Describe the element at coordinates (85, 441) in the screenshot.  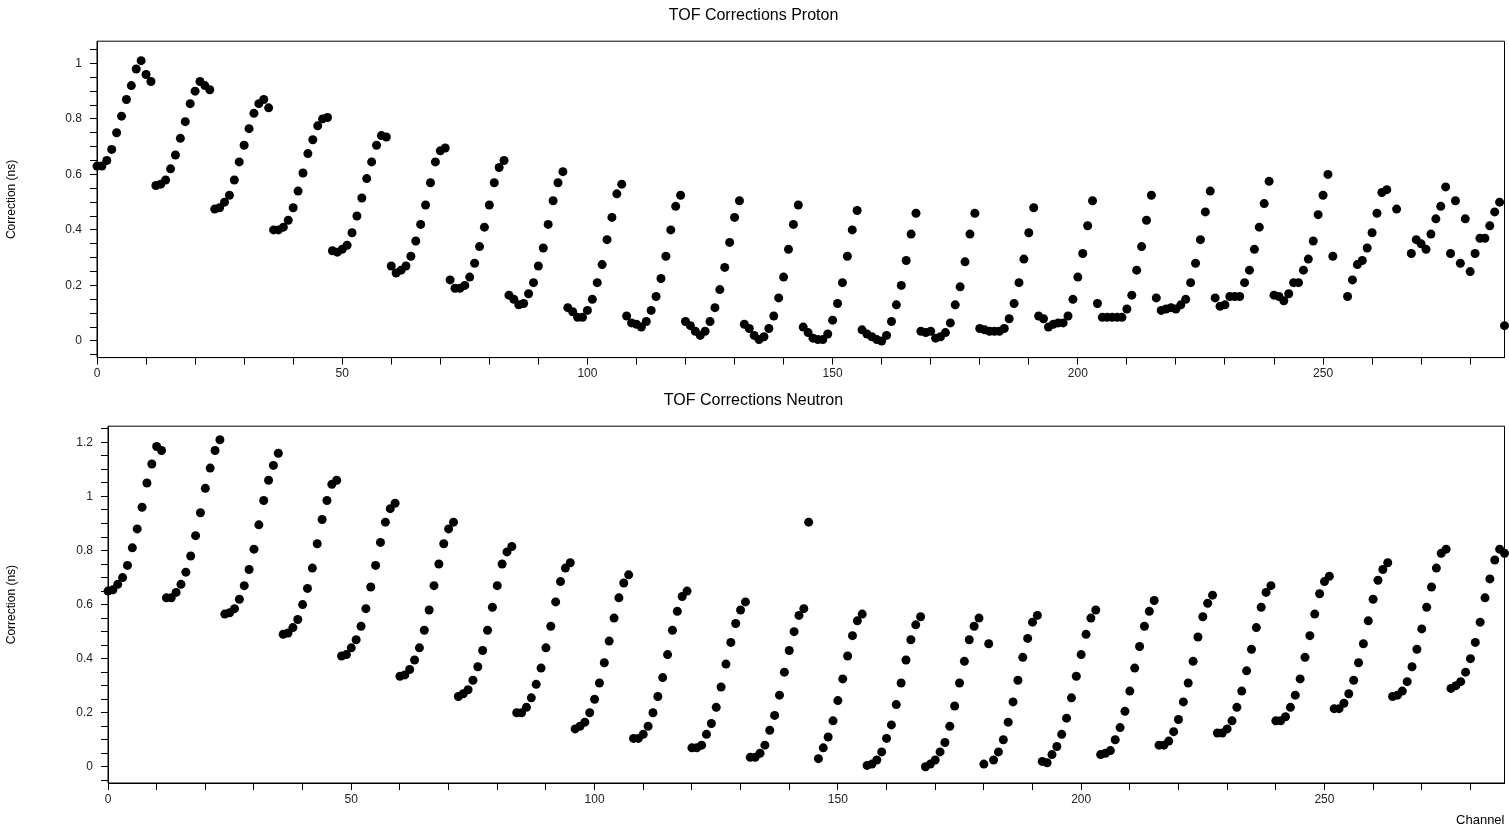
I see `y-tick-label: 1.2` at that location.